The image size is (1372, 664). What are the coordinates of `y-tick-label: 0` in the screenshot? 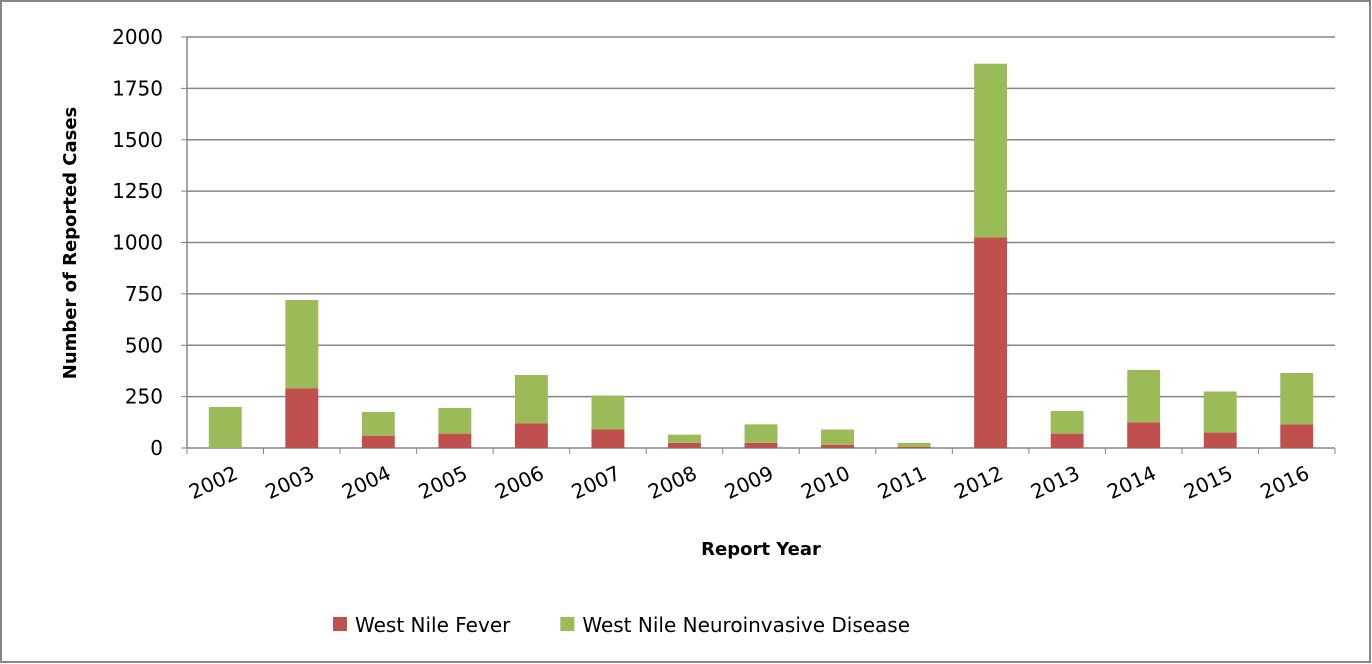 It's located at (156, 448).